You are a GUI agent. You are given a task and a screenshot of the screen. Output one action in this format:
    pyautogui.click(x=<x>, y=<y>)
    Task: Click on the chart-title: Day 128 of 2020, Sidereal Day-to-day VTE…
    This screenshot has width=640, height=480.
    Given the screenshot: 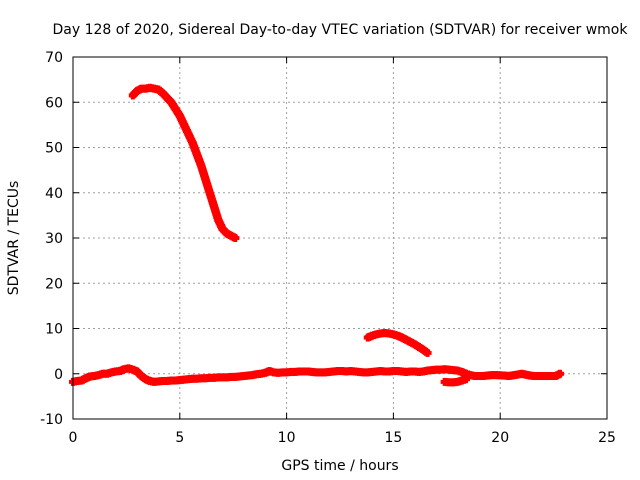 What is the action you would take?
    pyautogui.click(x=341, y=30)
    